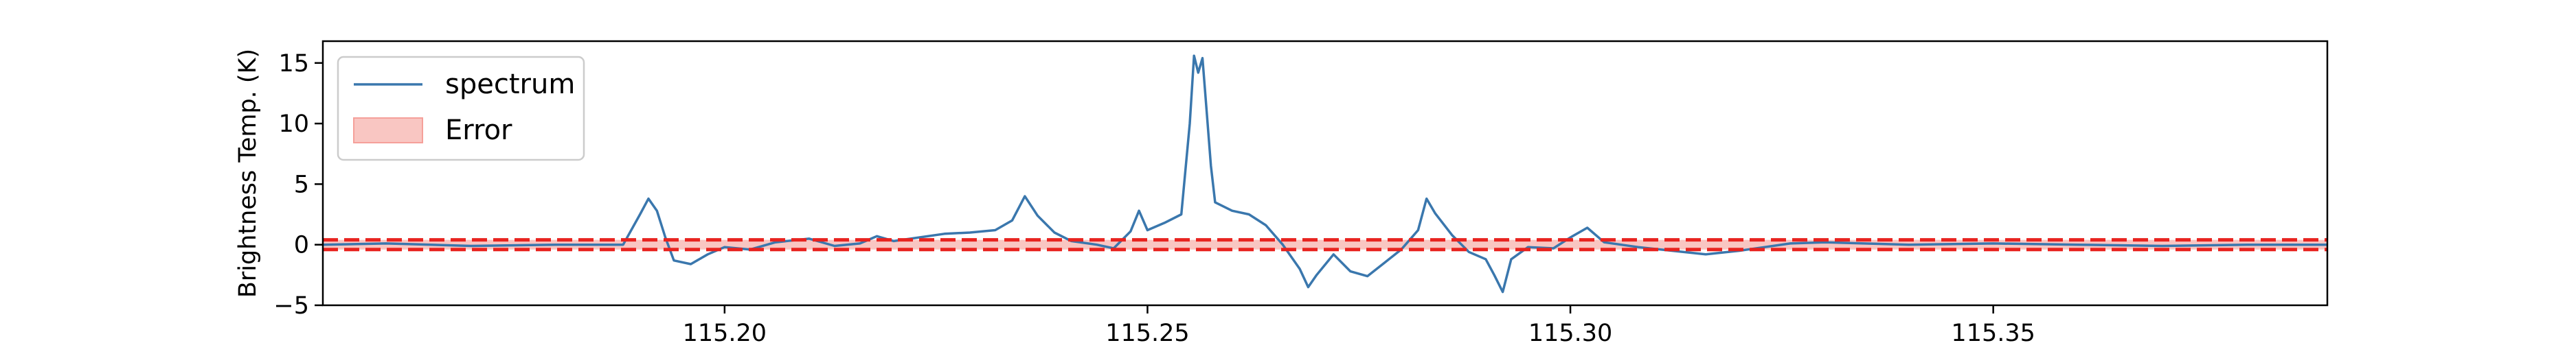 The width and height of the screenshot is (2576, 343). Describe the element at coordinates (725, 331) in the screenshot. I see `x-tick-label: 115.20` at that location.